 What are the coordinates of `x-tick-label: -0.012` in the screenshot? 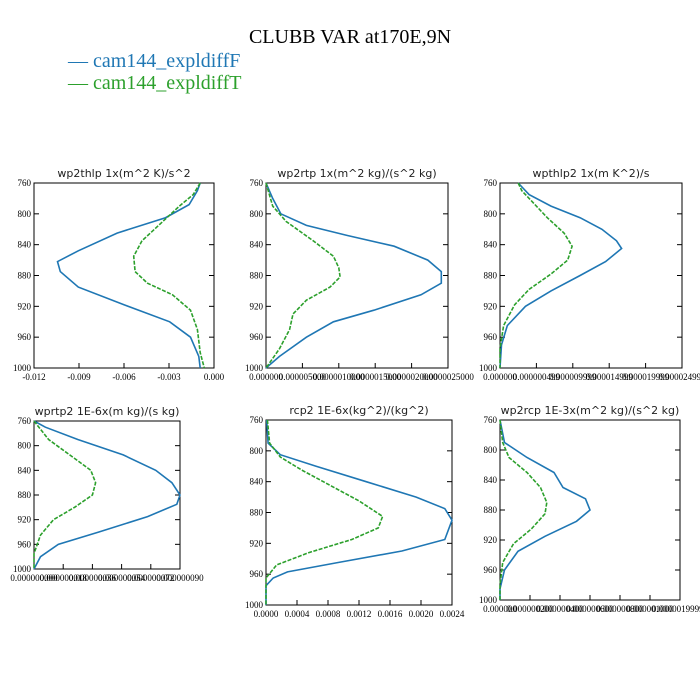 It's located at (33, 377).